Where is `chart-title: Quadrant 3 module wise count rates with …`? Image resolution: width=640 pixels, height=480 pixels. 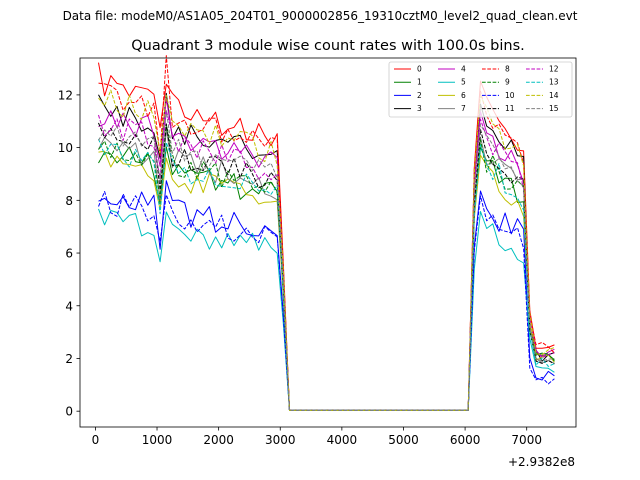
chart-title: Quadrant 3 module wise count rates with … is located at coordinates (328, 46).